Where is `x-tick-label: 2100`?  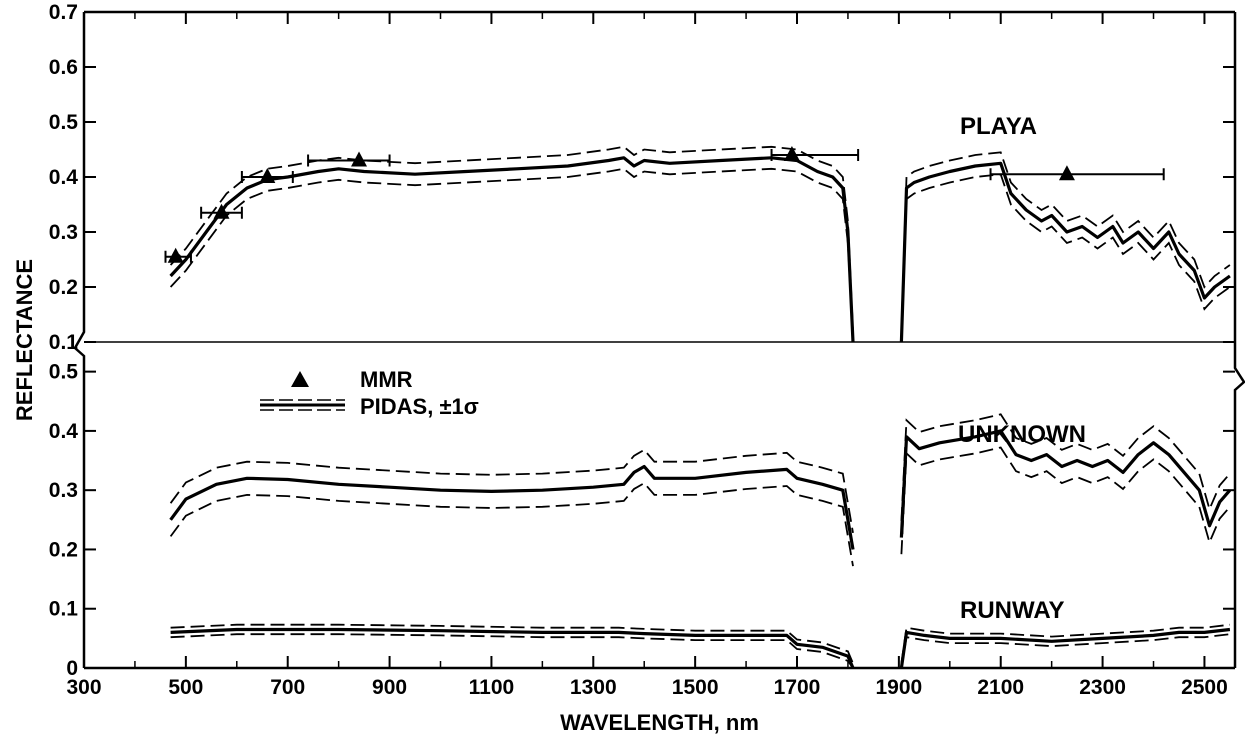
x-tick-label: 2100 is located at coordinates (1000, 687).